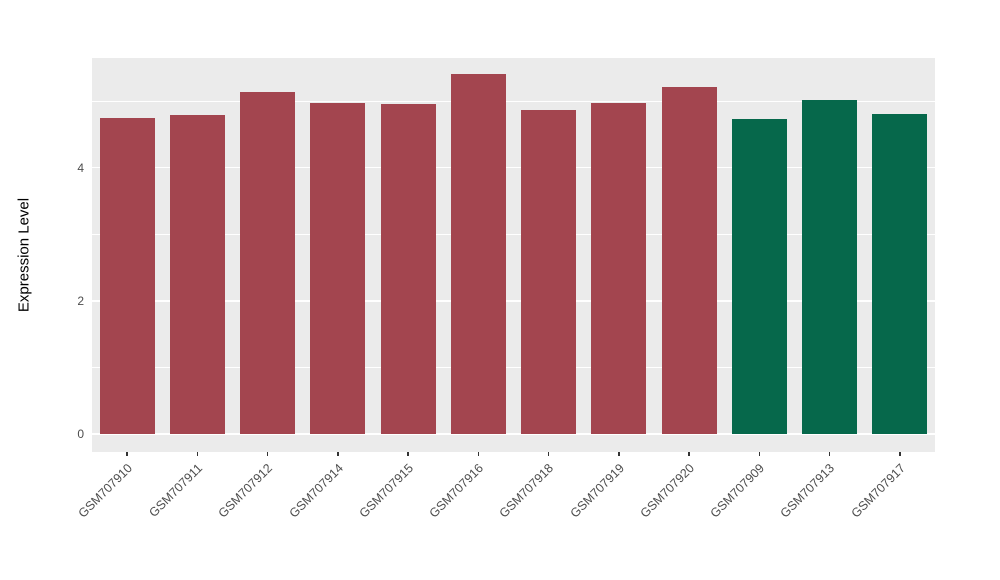 Image resolution: width=1000 pixels, height=580 pixels. Describe the element at coordinates (737, 491) in the screenshot. I see `x-tick-label-GSM707909: GSM707909` at that location.